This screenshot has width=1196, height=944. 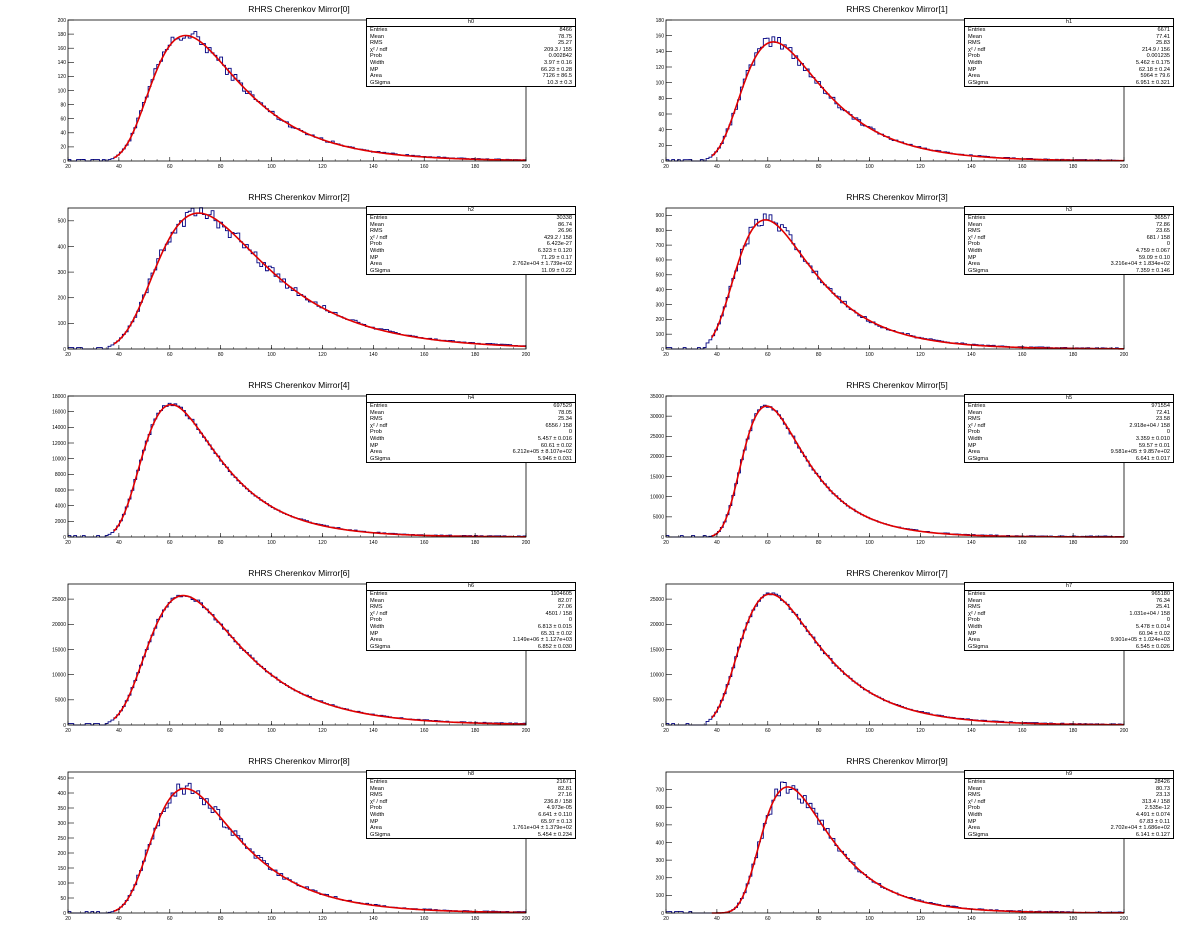 What do you see at coordinates (1140, 640) in the screenshot?
I see `stats-value: 9.901e+05 ± 1.024e+03` at bounding box center [1140, 640].